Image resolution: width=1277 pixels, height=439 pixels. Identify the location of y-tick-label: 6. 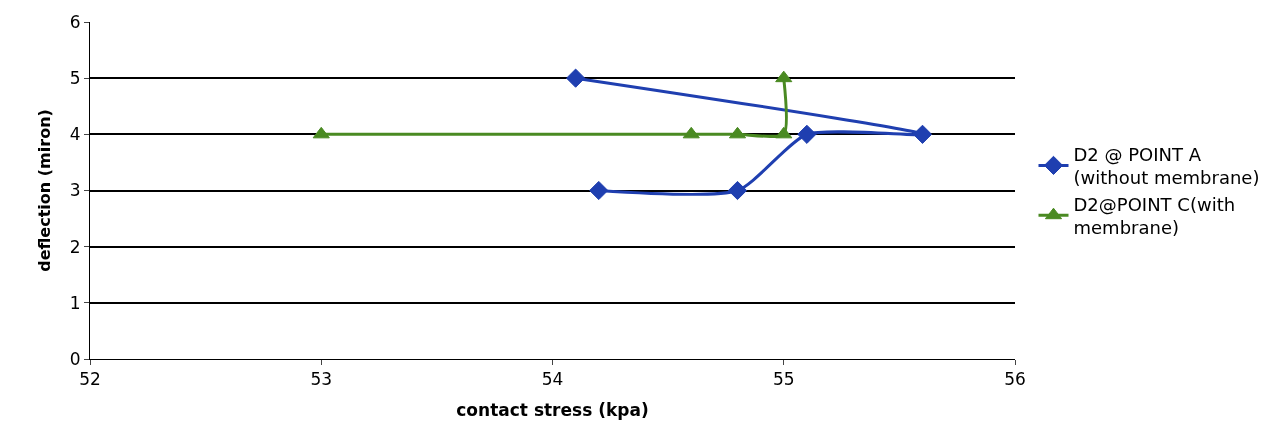
(75, 21).